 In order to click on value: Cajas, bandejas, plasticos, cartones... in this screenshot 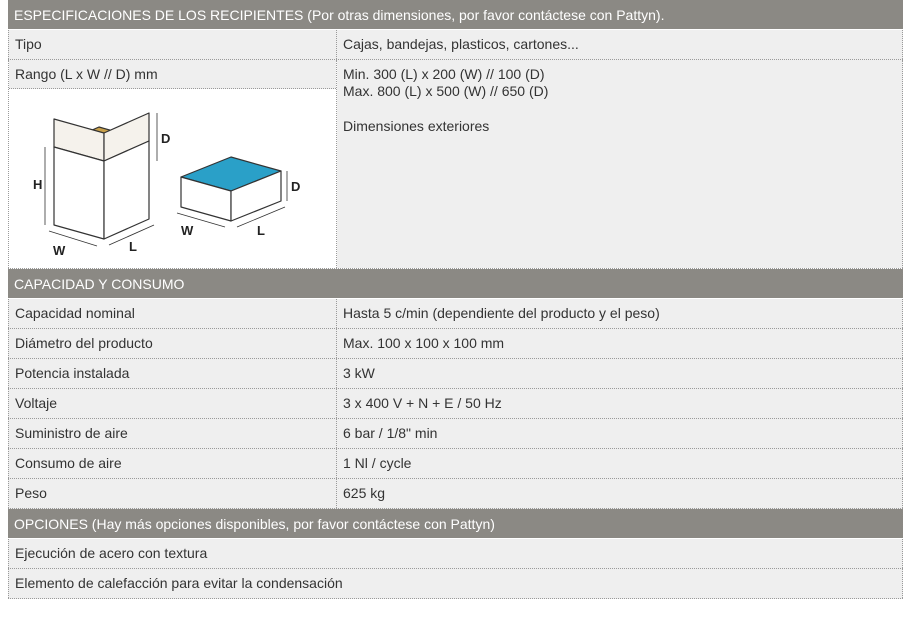, I will do `click(620, 44)`.